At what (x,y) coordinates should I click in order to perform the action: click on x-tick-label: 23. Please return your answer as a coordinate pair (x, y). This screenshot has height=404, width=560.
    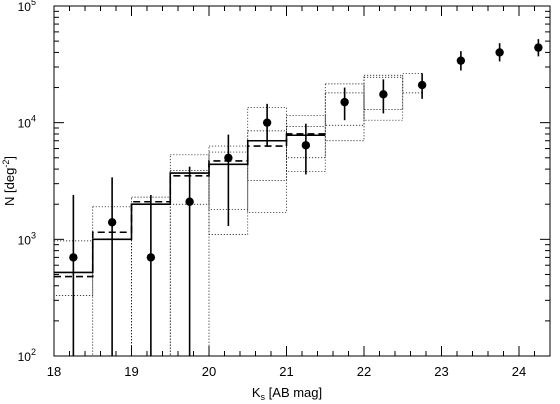
    Looking at the image, I should click on (441, 371).